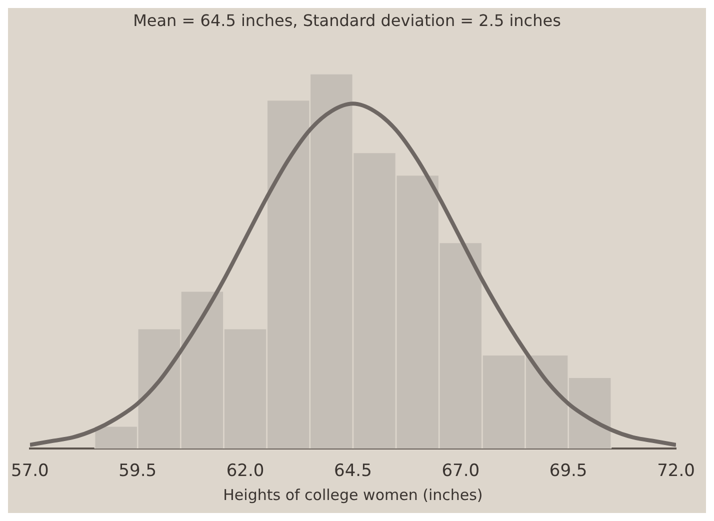  I want to click on x-tick-label: 67.0, so click(461, 471).